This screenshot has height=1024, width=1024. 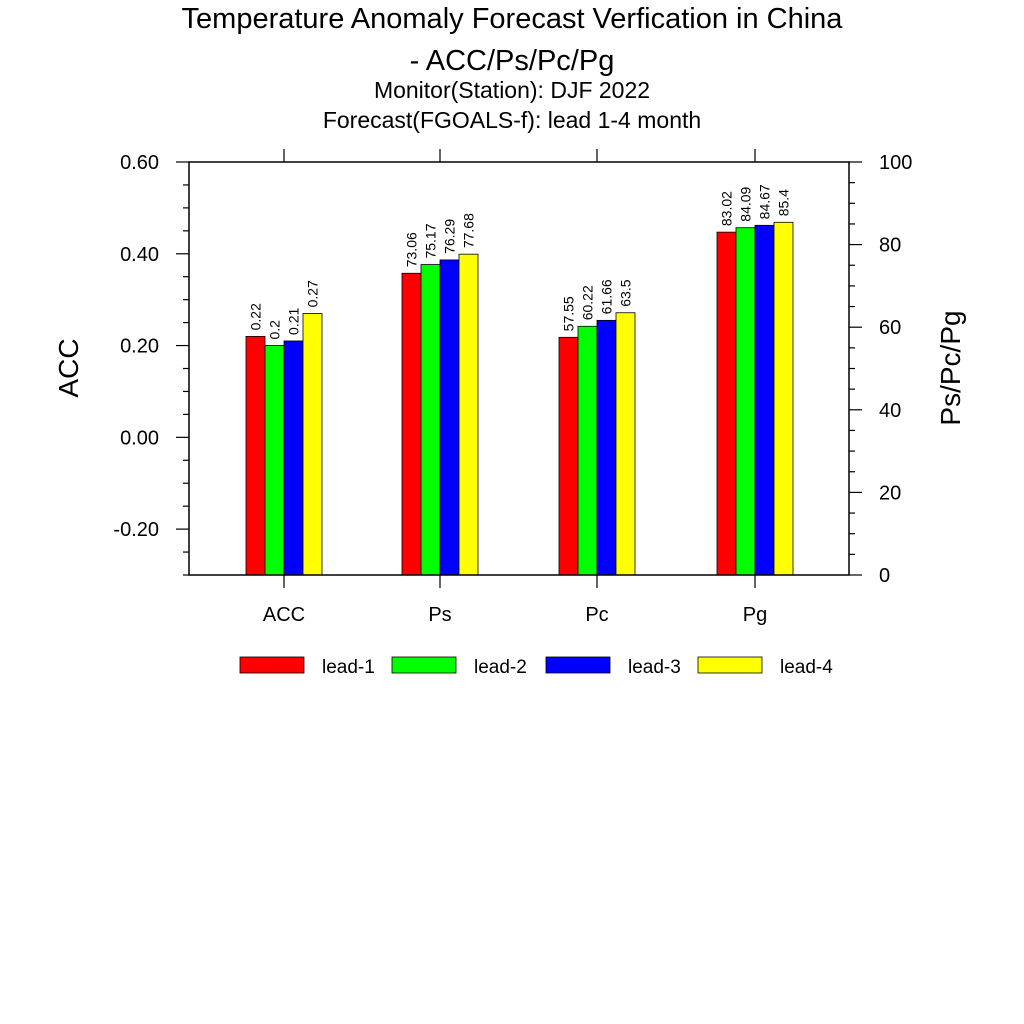 What do you see at coordinates (755, 615) in the screenshot?
I see `x-tick-label-Pg: Pg` at bounding box center [755, 615].